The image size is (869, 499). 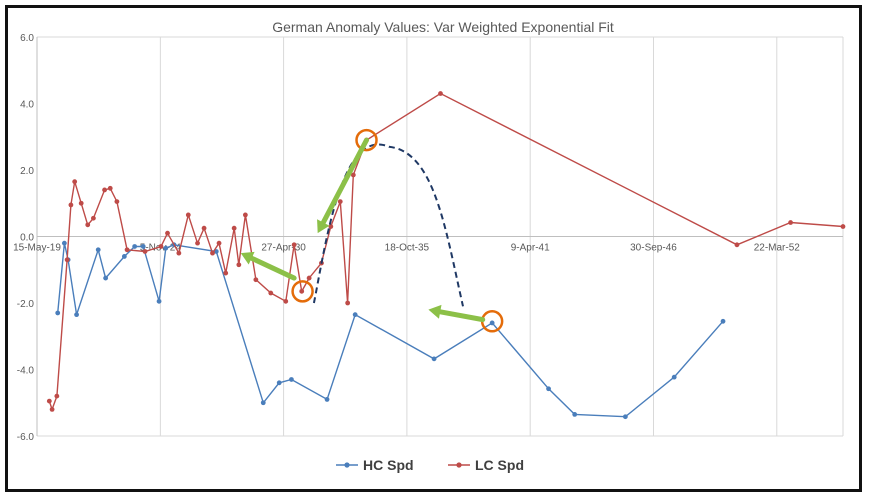 What do you see at coordinates (26, 437) in the screenshot?
I see `y-tick-label-6: -6.0` at bounding box center [26, 437].